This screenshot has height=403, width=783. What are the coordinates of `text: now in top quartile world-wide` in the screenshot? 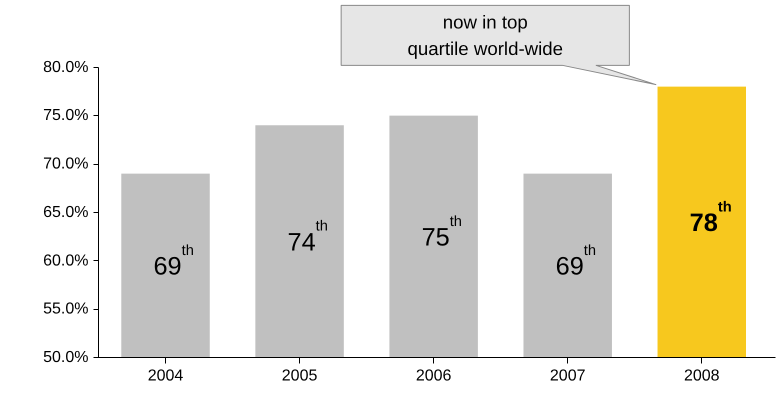 It's located at (485, 35).